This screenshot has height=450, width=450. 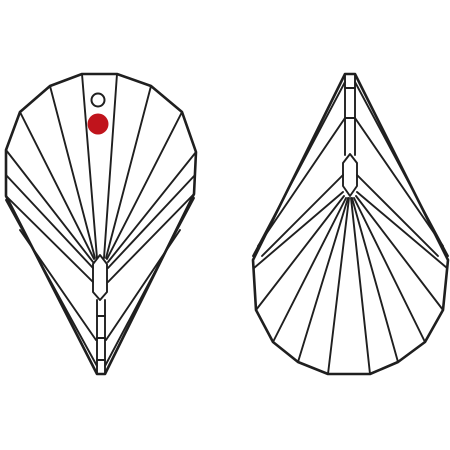 What do you see at coordinates (98, 100) in the screenshot?
I see `drill-hole-ring` at bounding box center [98, 100].